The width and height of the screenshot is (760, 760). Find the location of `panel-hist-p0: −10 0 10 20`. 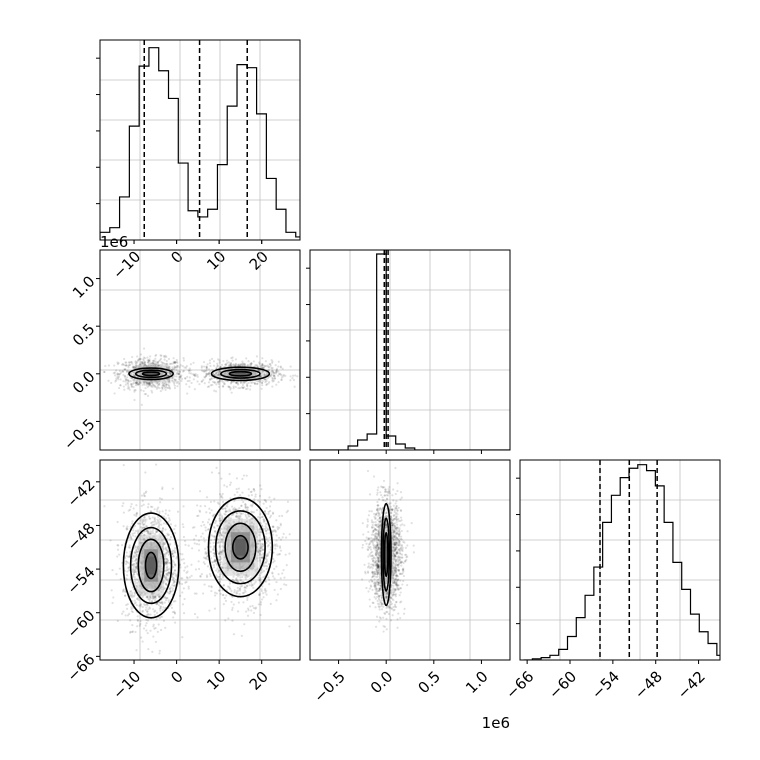

panel-hist-p0: −10 0 10 20 is located at coordinates (198, 161).